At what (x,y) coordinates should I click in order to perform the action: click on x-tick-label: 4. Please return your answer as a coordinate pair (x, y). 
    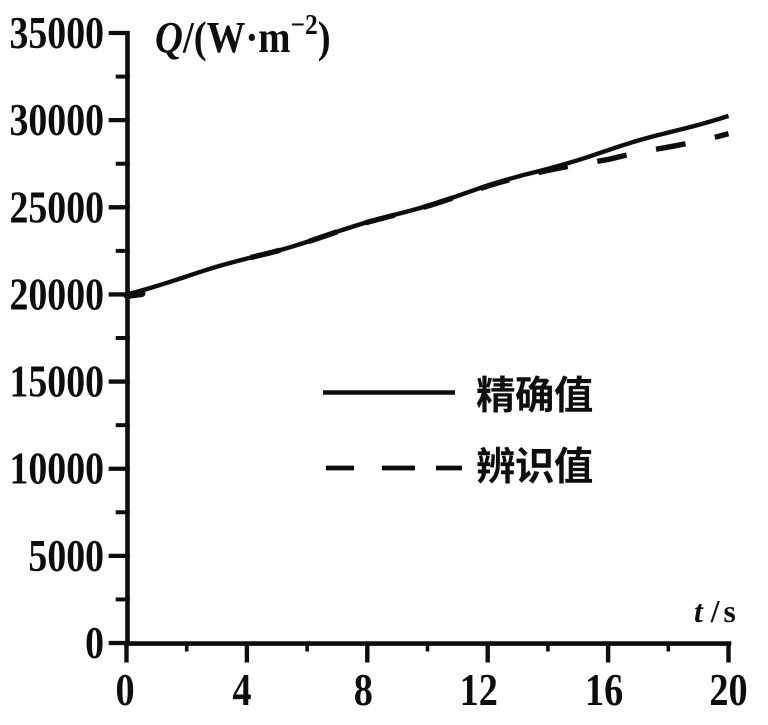
    Looking at the image, I should click on (241, 691).